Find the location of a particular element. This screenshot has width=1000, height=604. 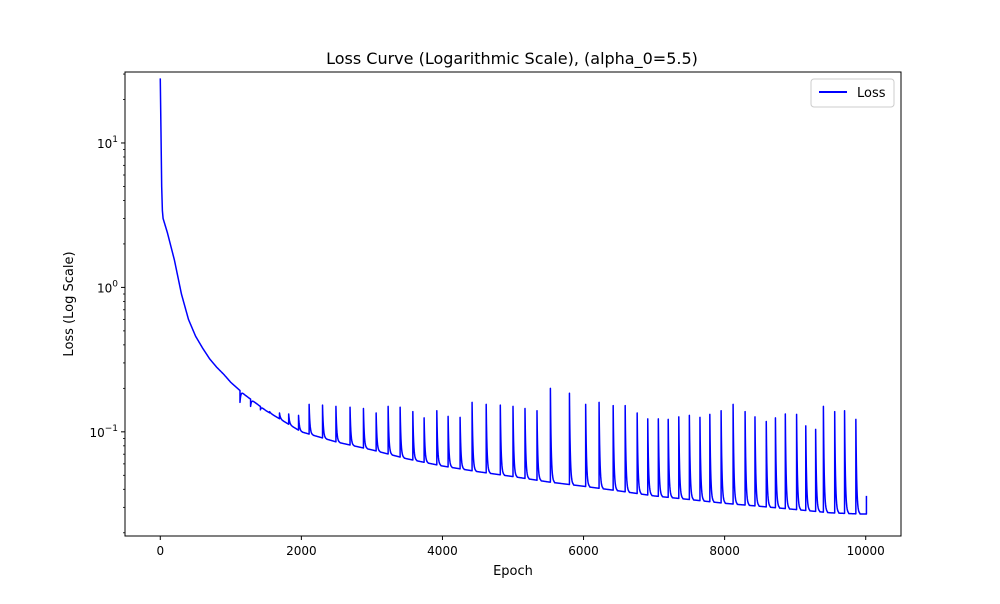

legend: Loss is located at coordinates (852, 93).